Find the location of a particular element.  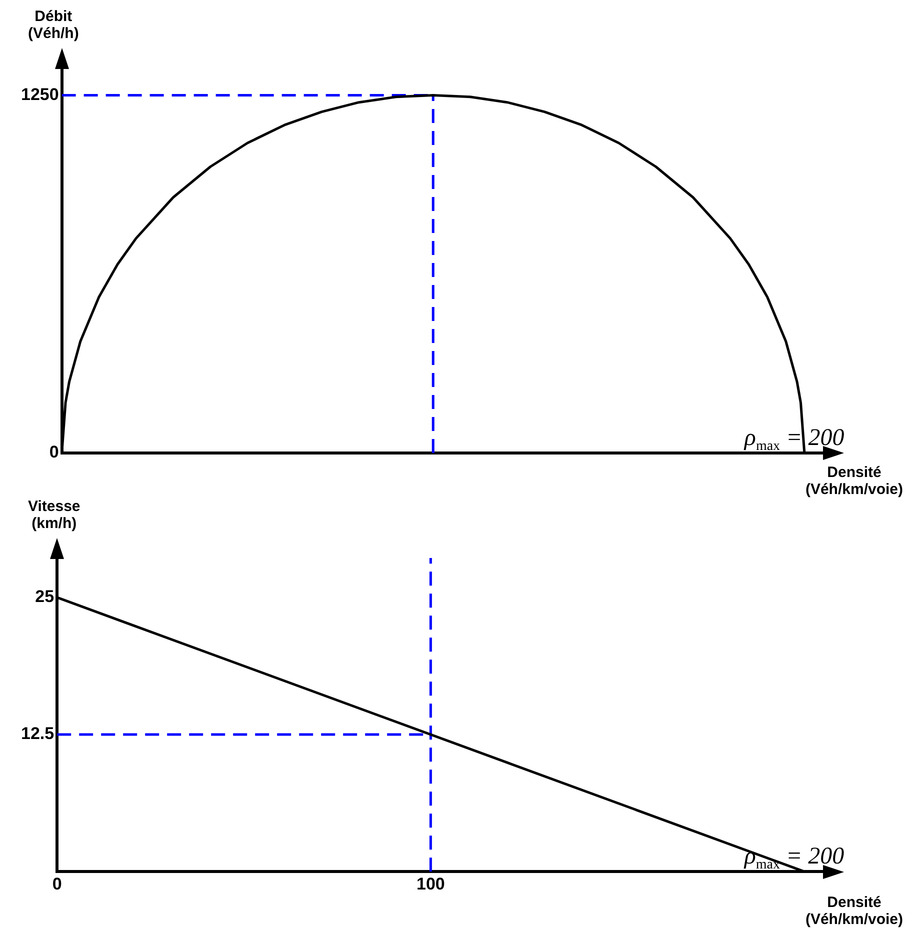

y-tick-label: 0 is located at coordinates (54, 452).